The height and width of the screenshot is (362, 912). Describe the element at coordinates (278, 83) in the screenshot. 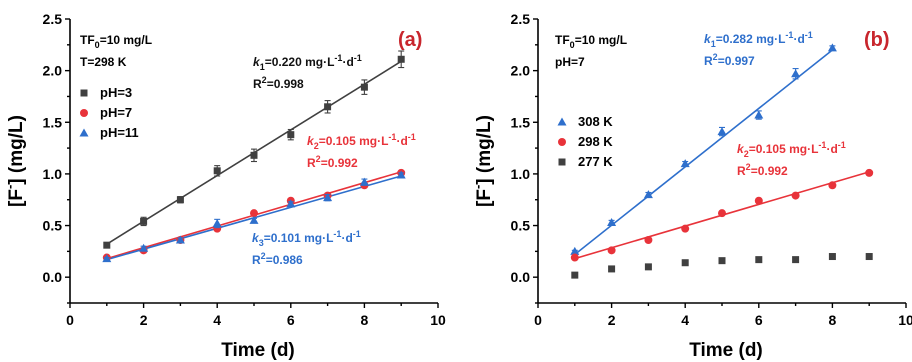

I see `r-squared-label-0: R2=0.998` at that location.